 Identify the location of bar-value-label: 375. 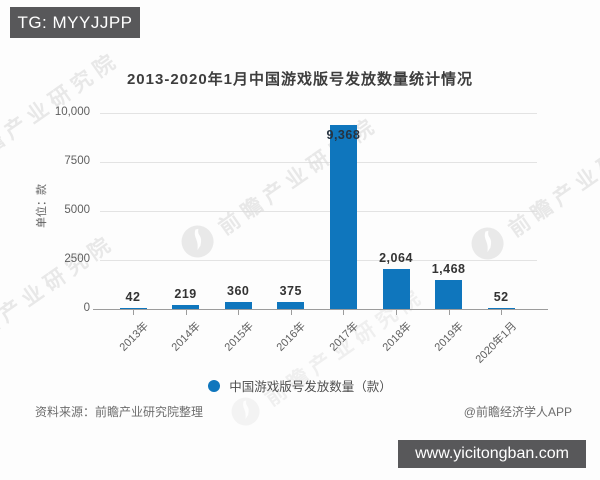
(290, 290).